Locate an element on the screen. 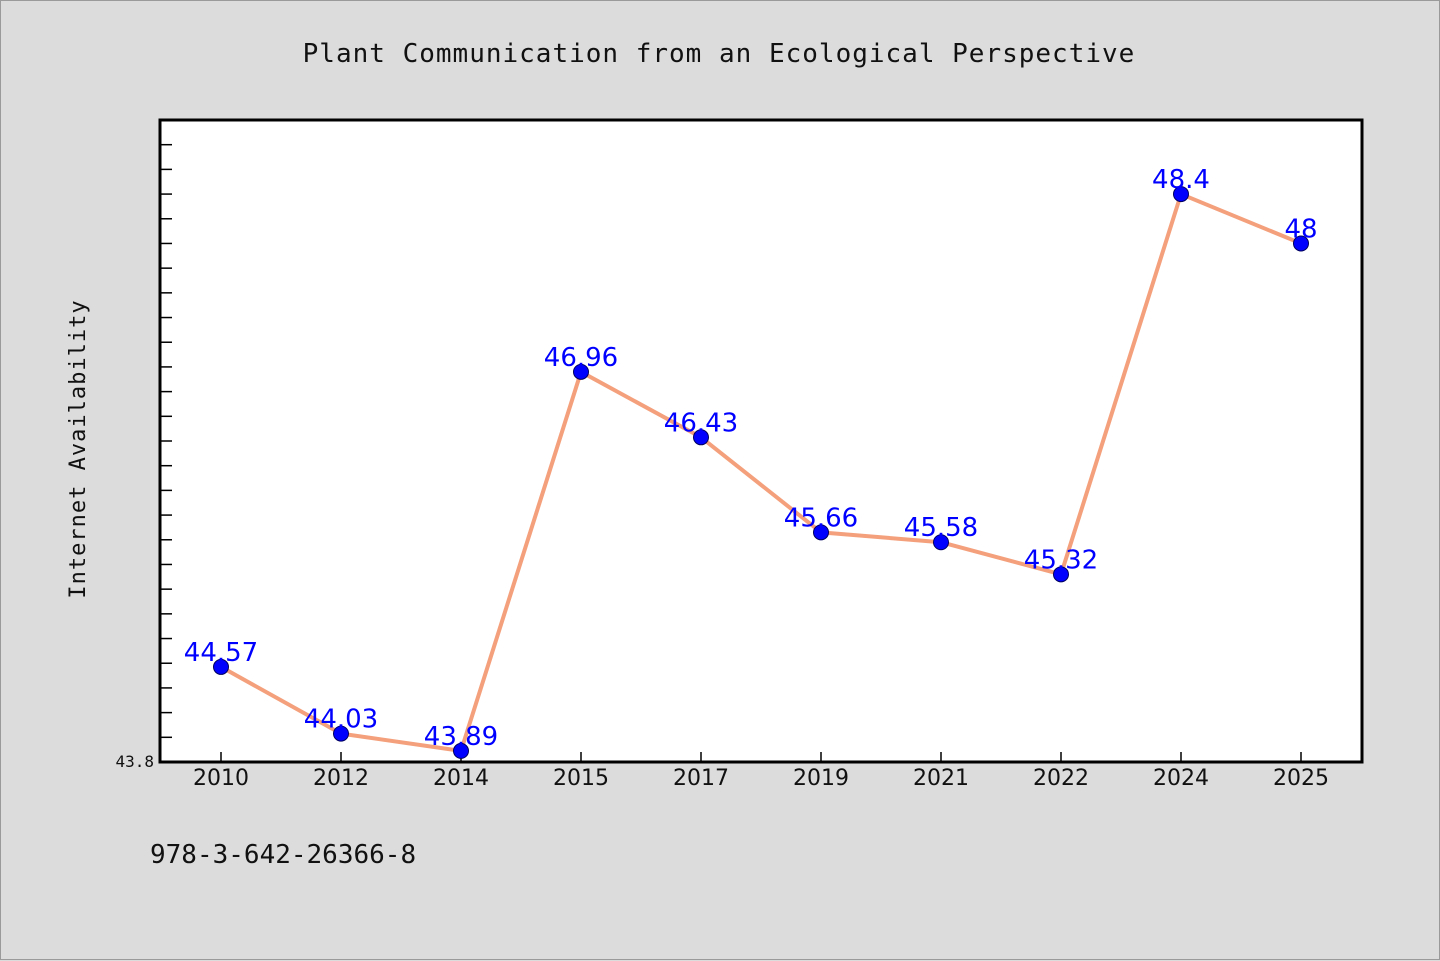 Image resolution: width=1440 pixels, height=961 pixels. x-tick-label: 2025 is located at coordinates (1301, 778).